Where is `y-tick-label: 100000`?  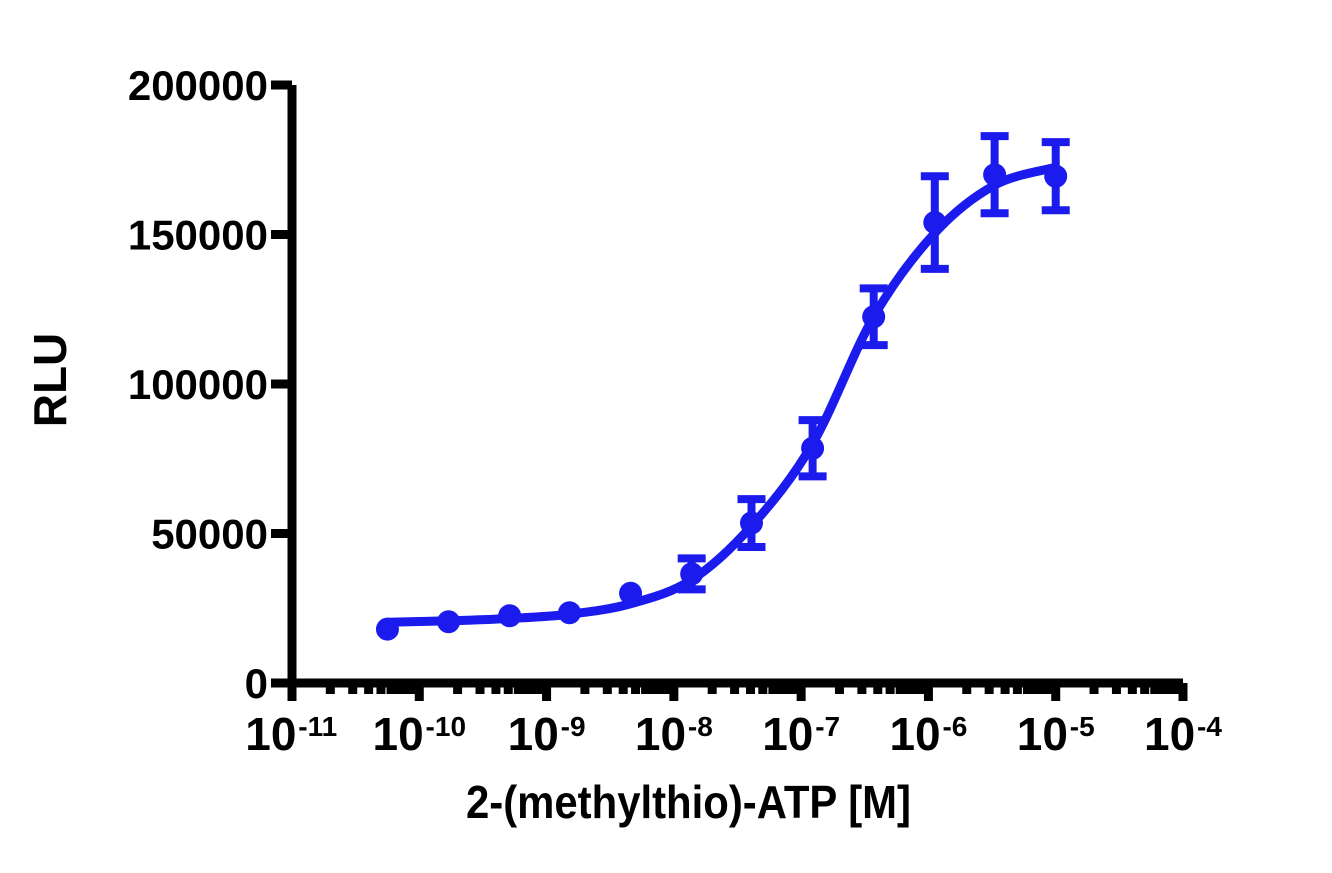 y-tick-label: 100000 is located at coordinates (198, 384).